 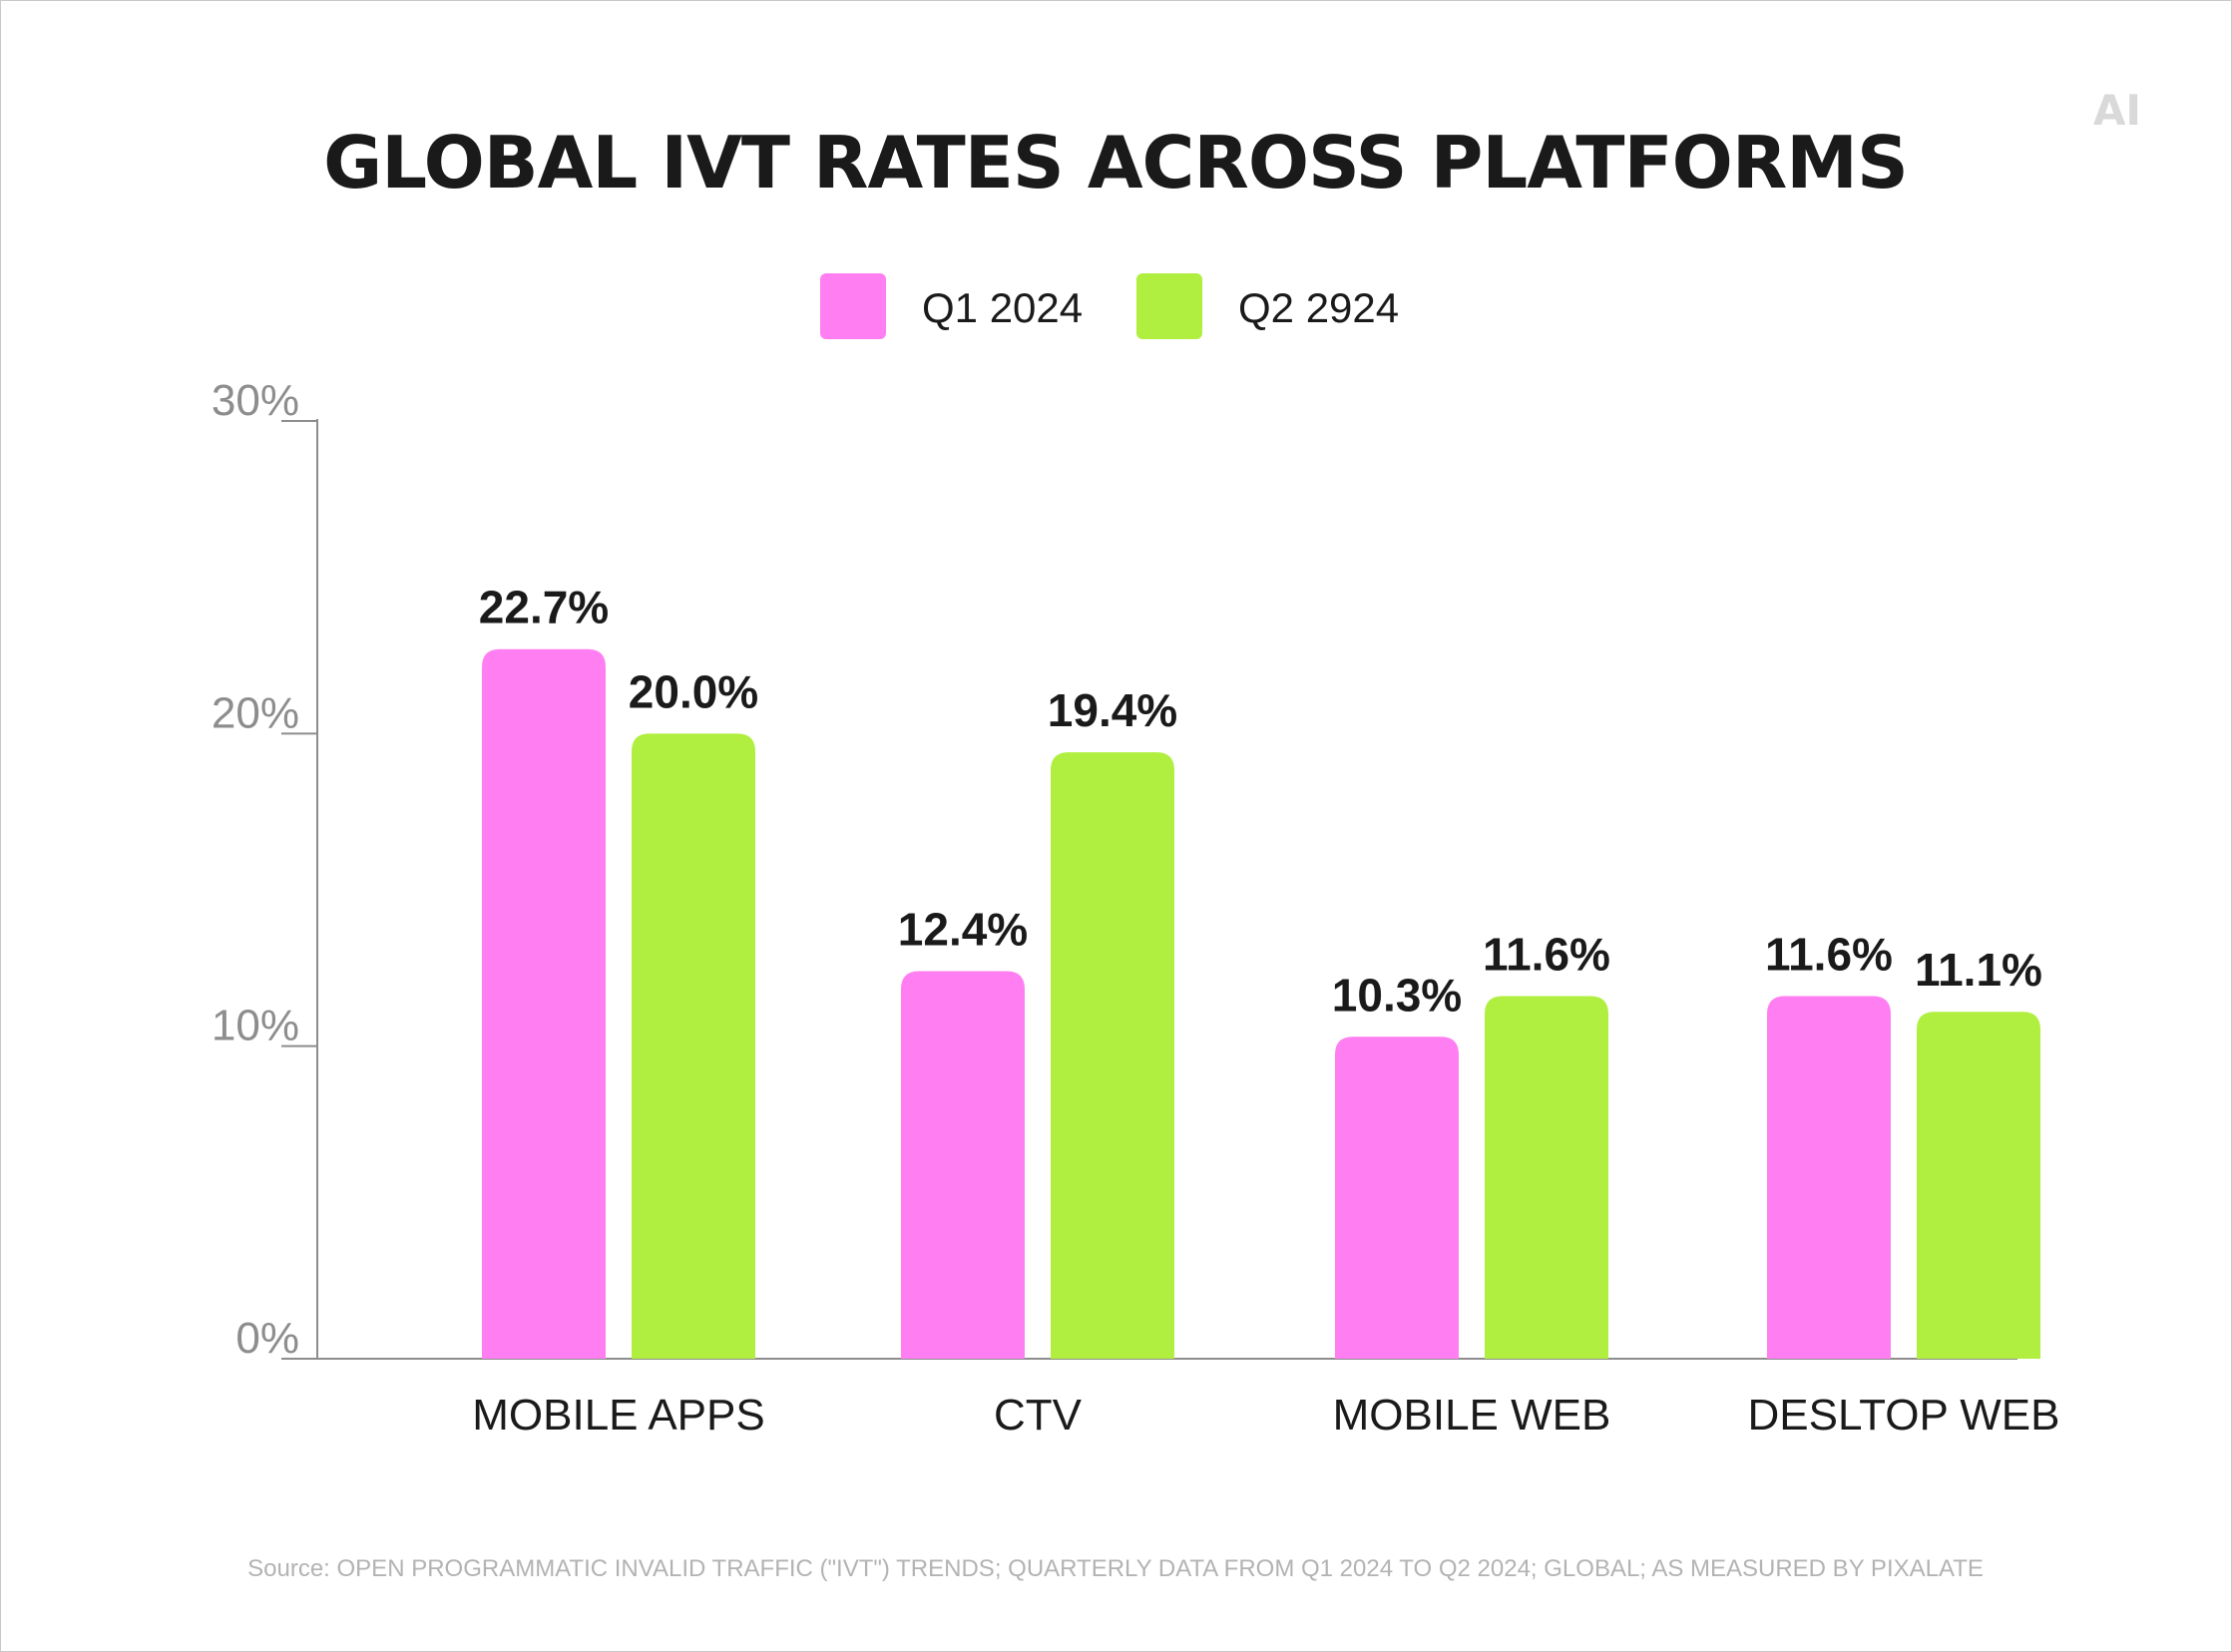 I want to click on y-tick-label: 0%, so click(x=267, y=1338).